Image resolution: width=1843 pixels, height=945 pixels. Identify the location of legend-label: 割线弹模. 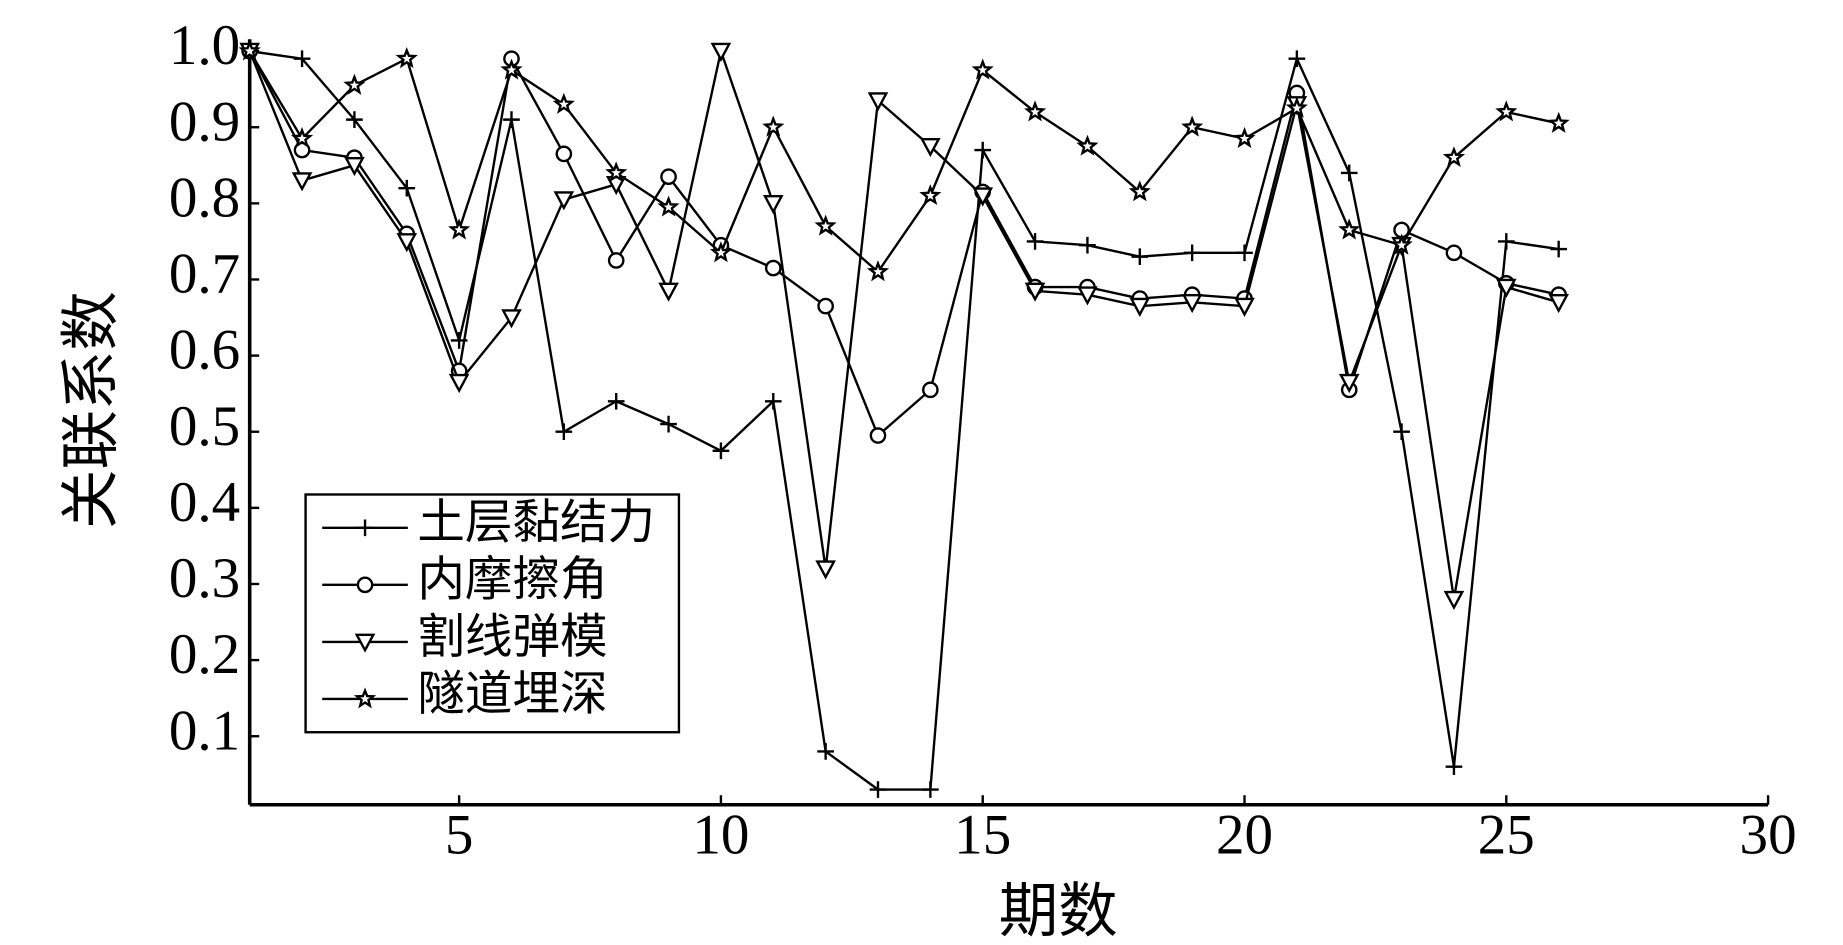
(512, 638).